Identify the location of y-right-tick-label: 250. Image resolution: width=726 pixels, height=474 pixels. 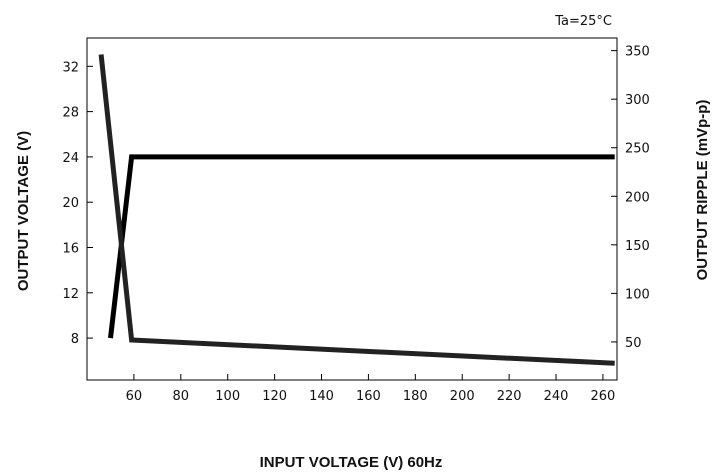
(637, 149).